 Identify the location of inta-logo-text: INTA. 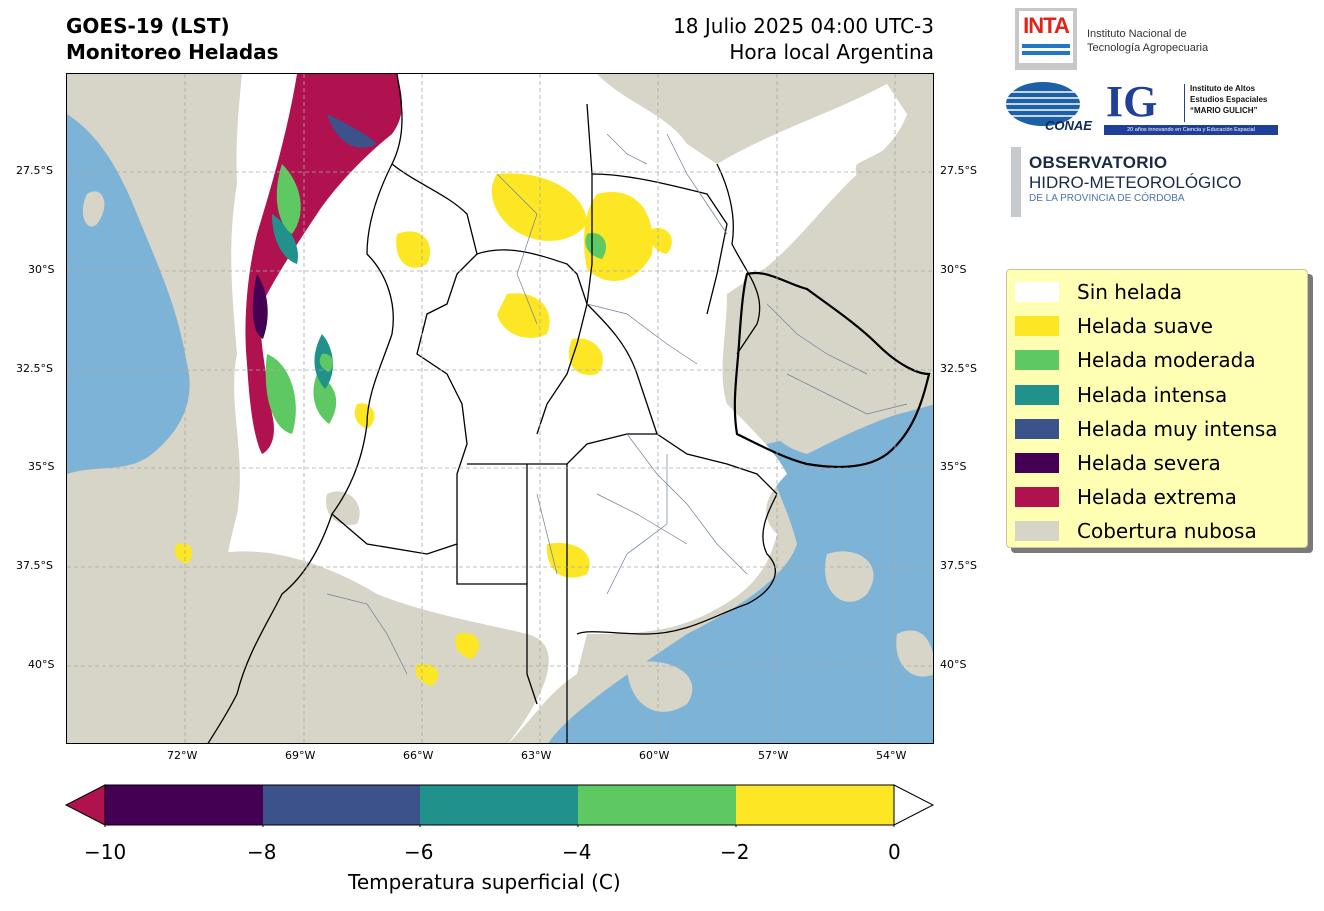
(1046, 25).